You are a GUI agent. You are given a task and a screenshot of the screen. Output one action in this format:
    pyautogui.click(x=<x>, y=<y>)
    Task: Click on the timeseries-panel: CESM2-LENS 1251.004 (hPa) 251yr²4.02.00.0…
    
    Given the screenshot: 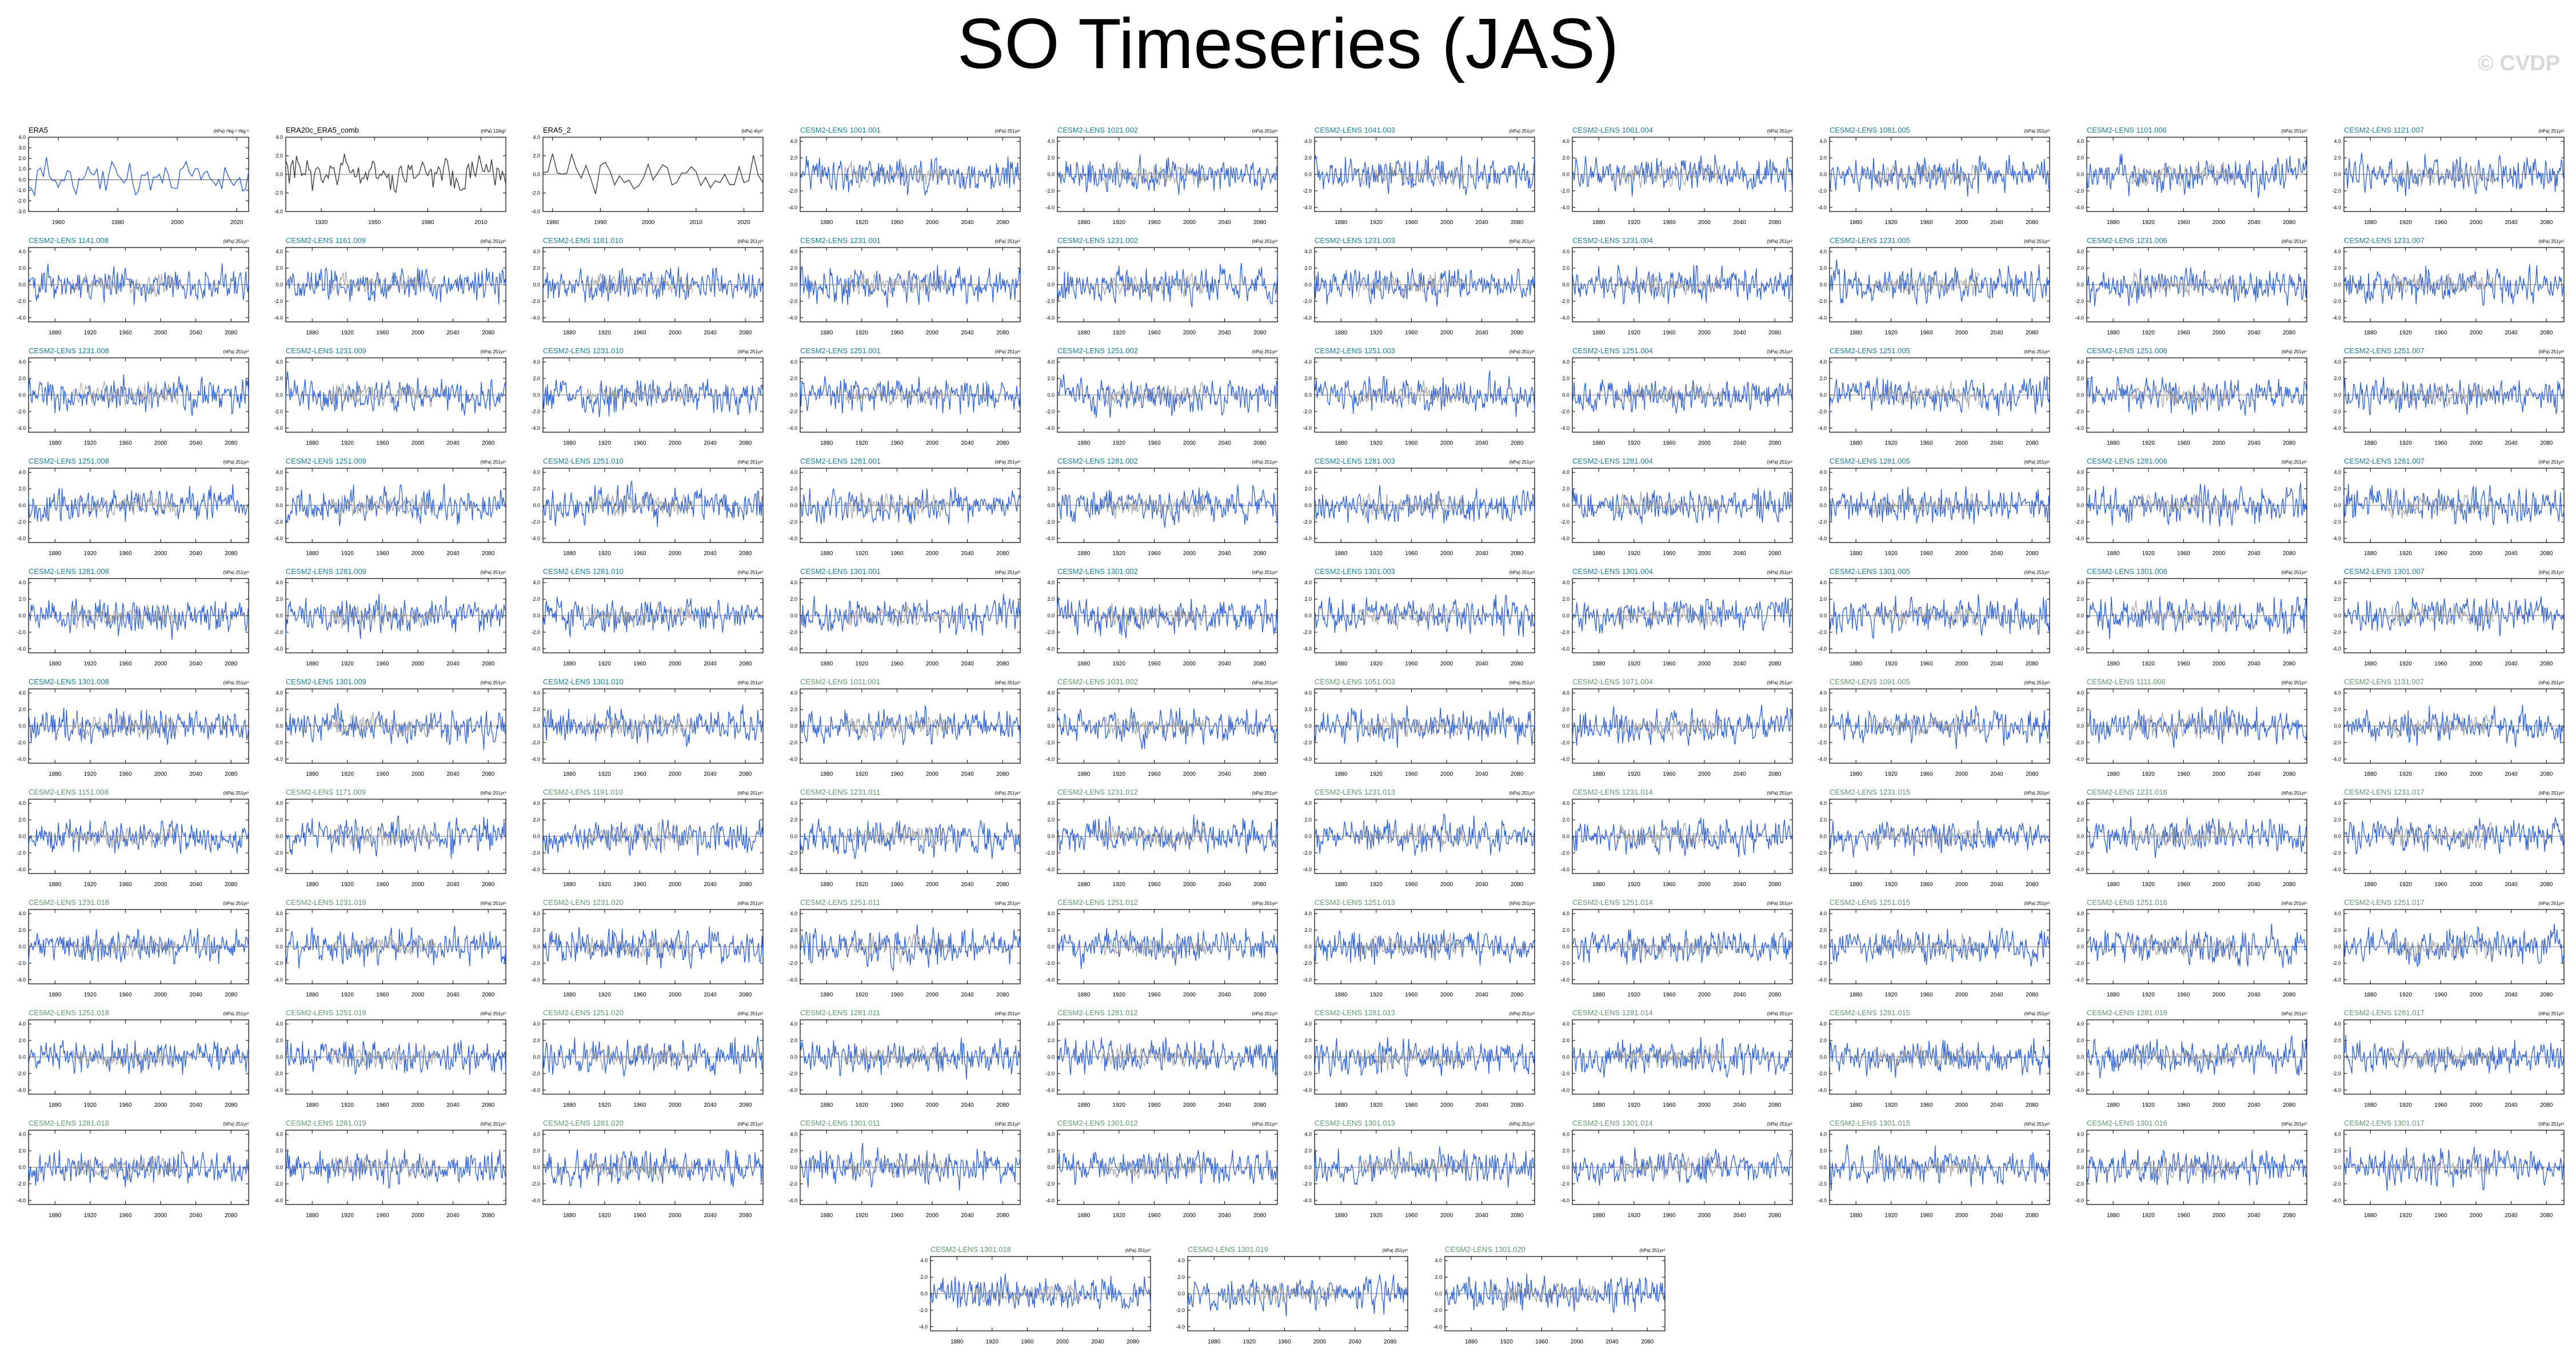 What is the action you would take?
    pyautogui.click(x=1676, y=396)
    